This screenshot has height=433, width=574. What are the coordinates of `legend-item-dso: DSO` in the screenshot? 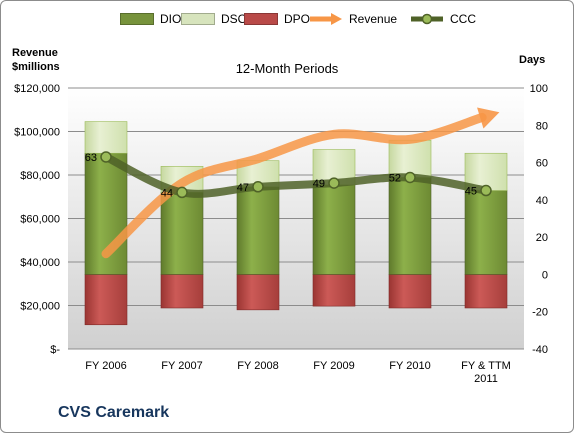 It's located at (214, 19).